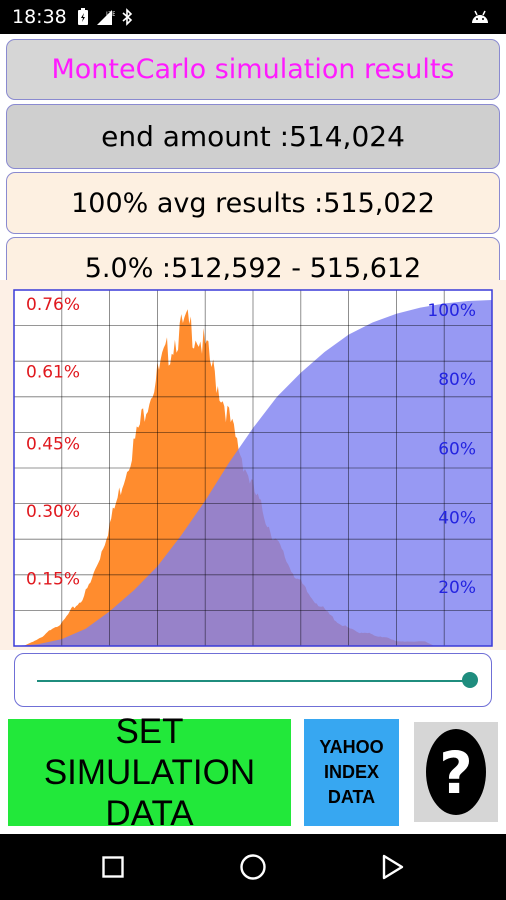  I want to click on help-button: ?, so click(456, 772).